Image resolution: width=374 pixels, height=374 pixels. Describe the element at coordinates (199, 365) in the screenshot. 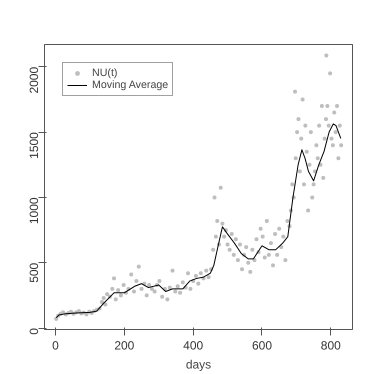

I see `x-axis-title: days` at that location.